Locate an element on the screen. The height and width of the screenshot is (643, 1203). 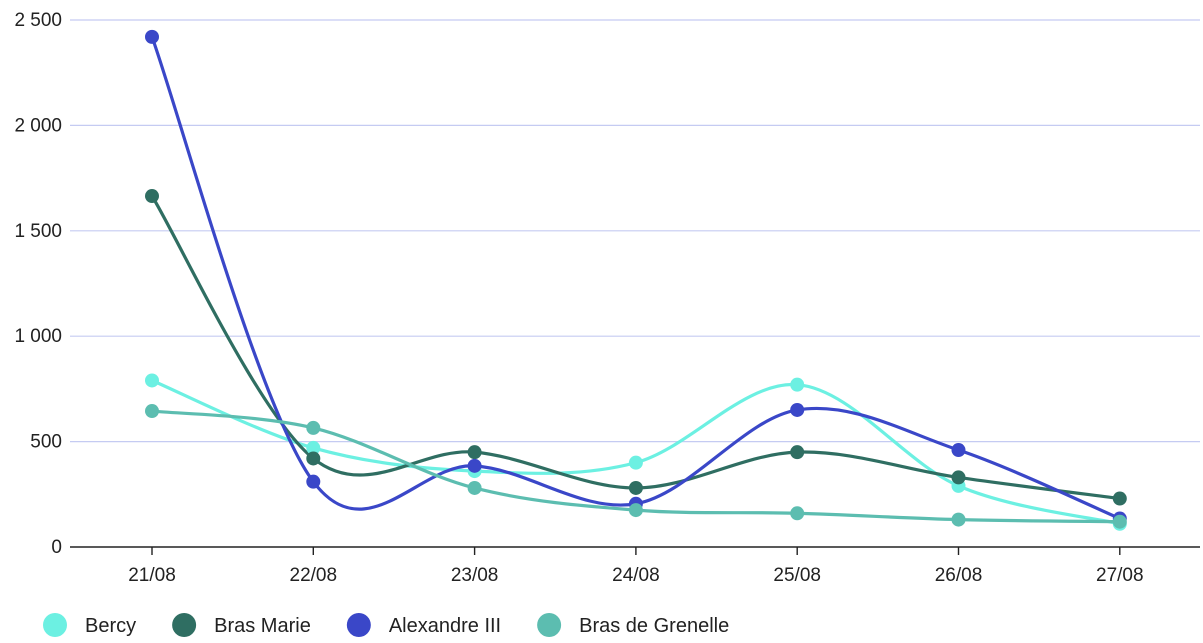
legend-item-bercy: Bercy is located at coordinates (89, 625).